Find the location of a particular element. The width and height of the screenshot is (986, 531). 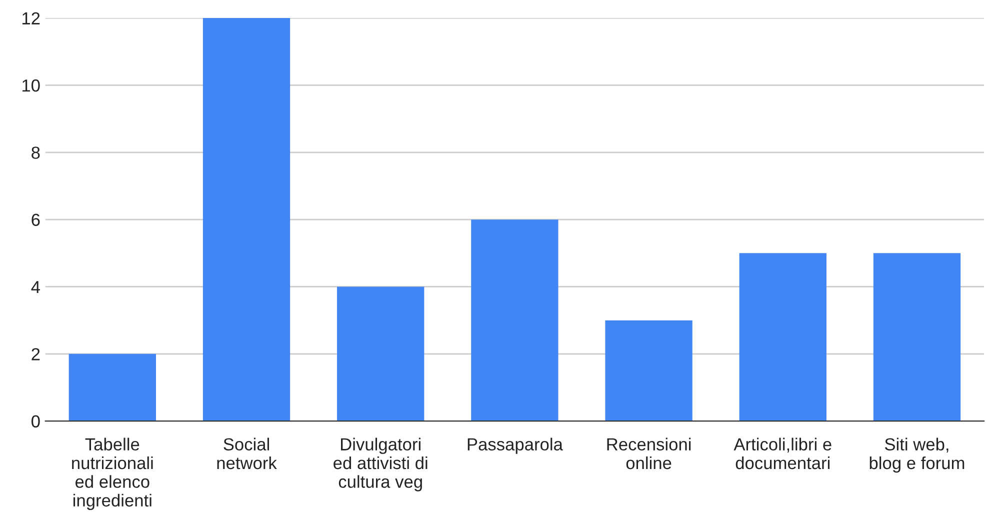

x-tick-label: Social network is located at coordinates (247, 454).